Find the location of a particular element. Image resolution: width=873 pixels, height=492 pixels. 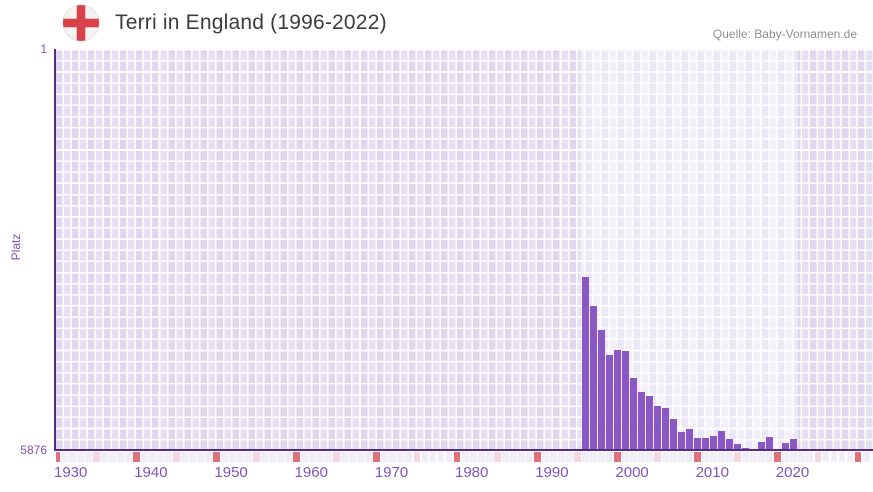

year-cell-1975 is located at coordinates (417, 457).